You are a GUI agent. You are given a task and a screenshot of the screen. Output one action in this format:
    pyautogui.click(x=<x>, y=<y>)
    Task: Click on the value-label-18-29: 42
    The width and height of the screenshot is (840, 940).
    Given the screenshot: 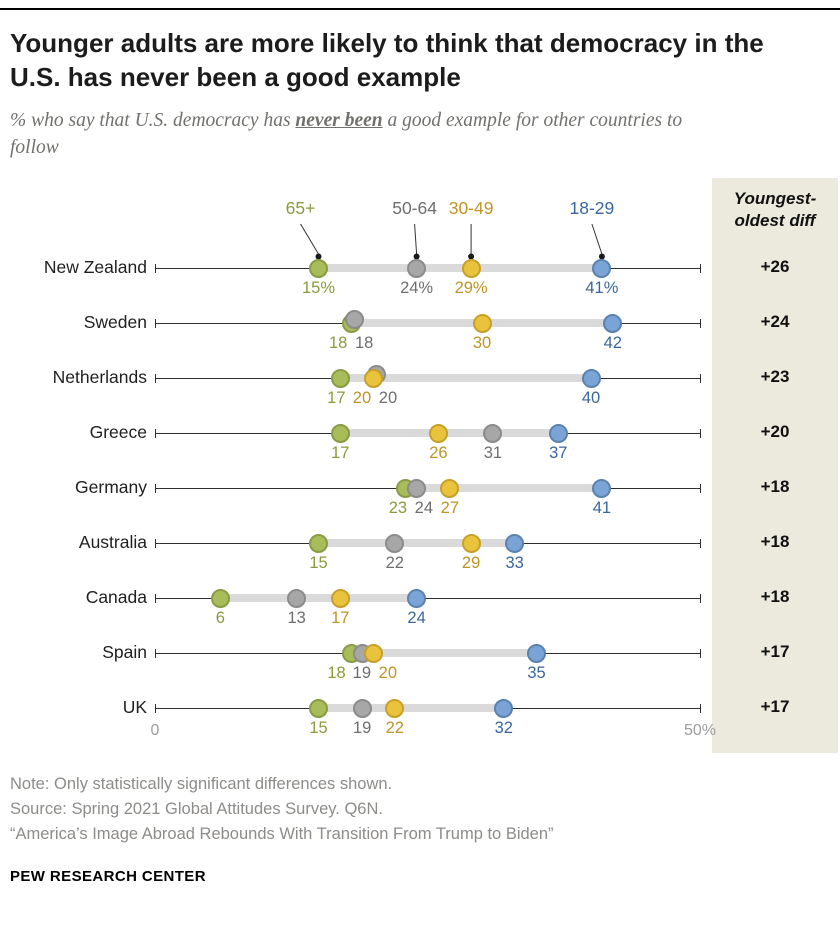 What is the action you would take?
    pyautogui.click(x=612, y=343)
    